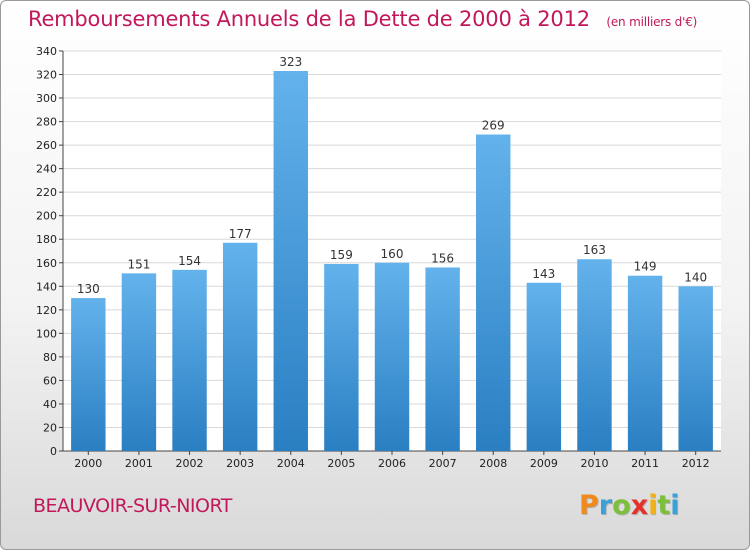 The width and height of the screenshot is (750, 550). What do you see at coordinates (53, 451) in the screenshot?
I see `y-tick-label: 0` at bounding box center [53, 451].